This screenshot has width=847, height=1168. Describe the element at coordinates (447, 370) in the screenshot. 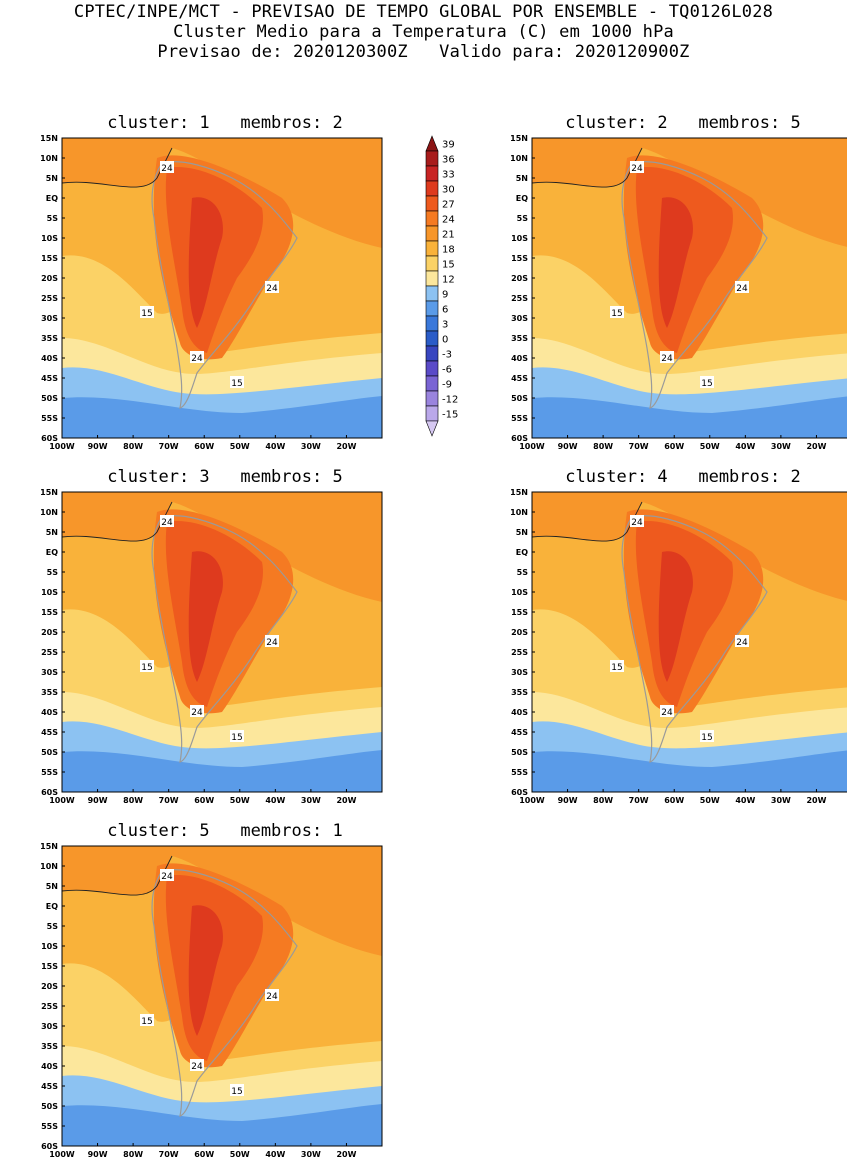

I see `colorbar-level-label: -6` at that location.